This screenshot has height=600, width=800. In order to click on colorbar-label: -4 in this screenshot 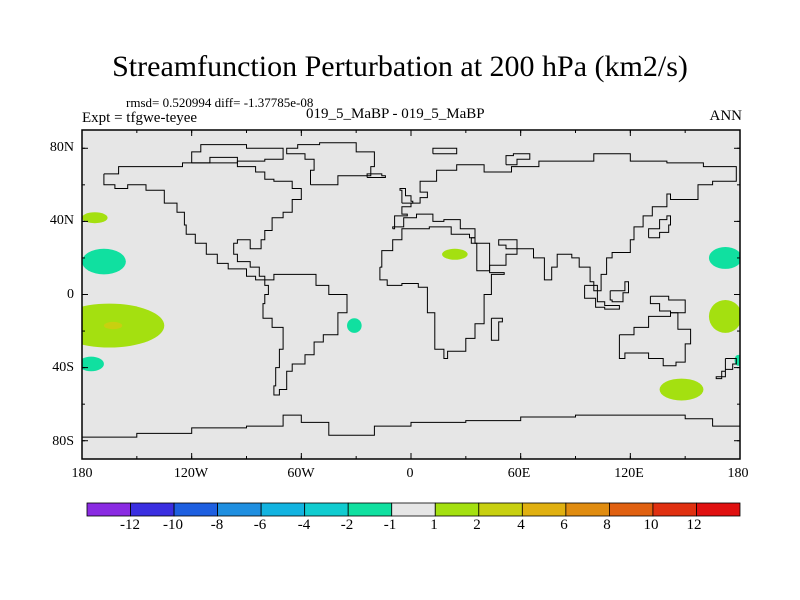, I will do `click(304, 525)`.